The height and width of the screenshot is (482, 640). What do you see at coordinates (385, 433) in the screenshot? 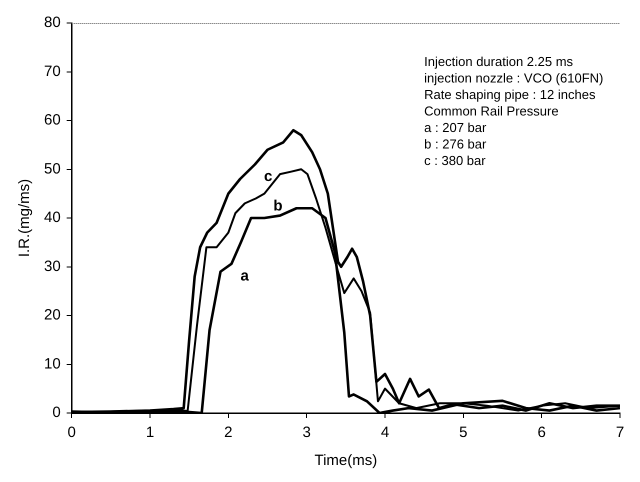
I see `x-tick-label: 4` at bounding box center [385, 433].